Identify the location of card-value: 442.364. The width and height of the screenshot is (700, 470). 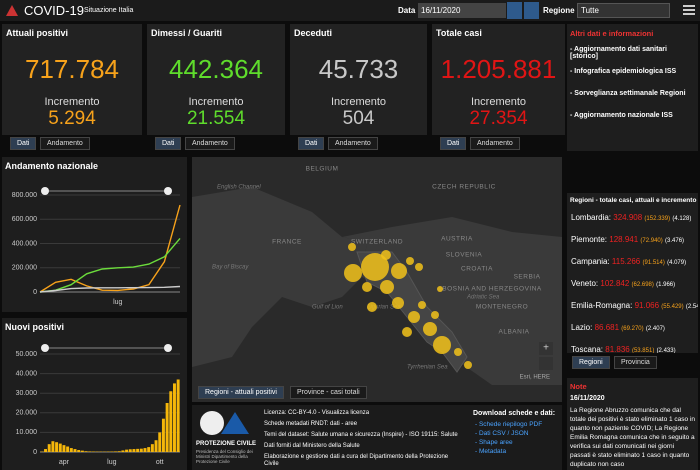
(216, 69).